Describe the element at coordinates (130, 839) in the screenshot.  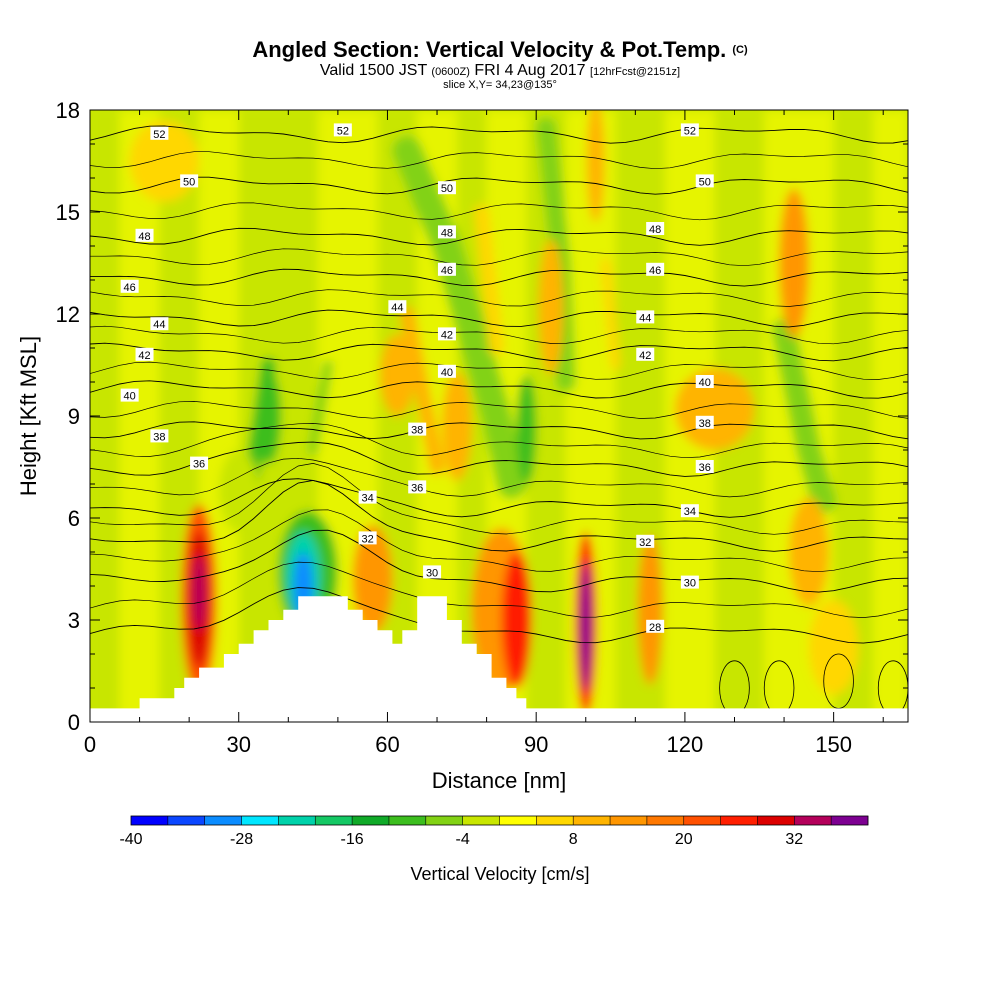
I see `colorbar-tick-label: -40` at that location.